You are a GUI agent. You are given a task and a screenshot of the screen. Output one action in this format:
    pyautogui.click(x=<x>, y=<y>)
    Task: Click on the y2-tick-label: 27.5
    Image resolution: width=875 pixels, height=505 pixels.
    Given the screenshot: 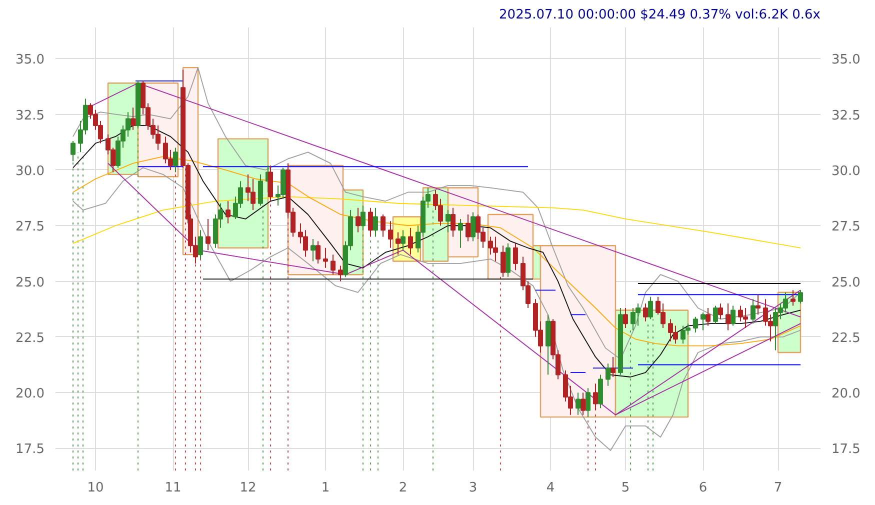 What is the action you would take?
    pyautogui.click(x=846, y=227)
    